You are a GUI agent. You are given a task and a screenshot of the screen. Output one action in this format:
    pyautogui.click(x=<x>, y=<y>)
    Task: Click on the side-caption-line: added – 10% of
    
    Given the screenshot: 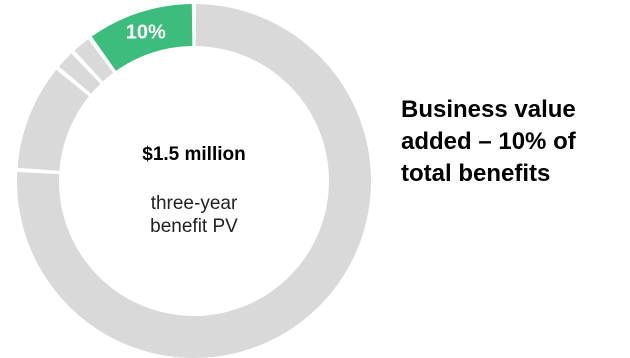 What is the action you would take?
    pyautogui.click(x=488, y=141)
    